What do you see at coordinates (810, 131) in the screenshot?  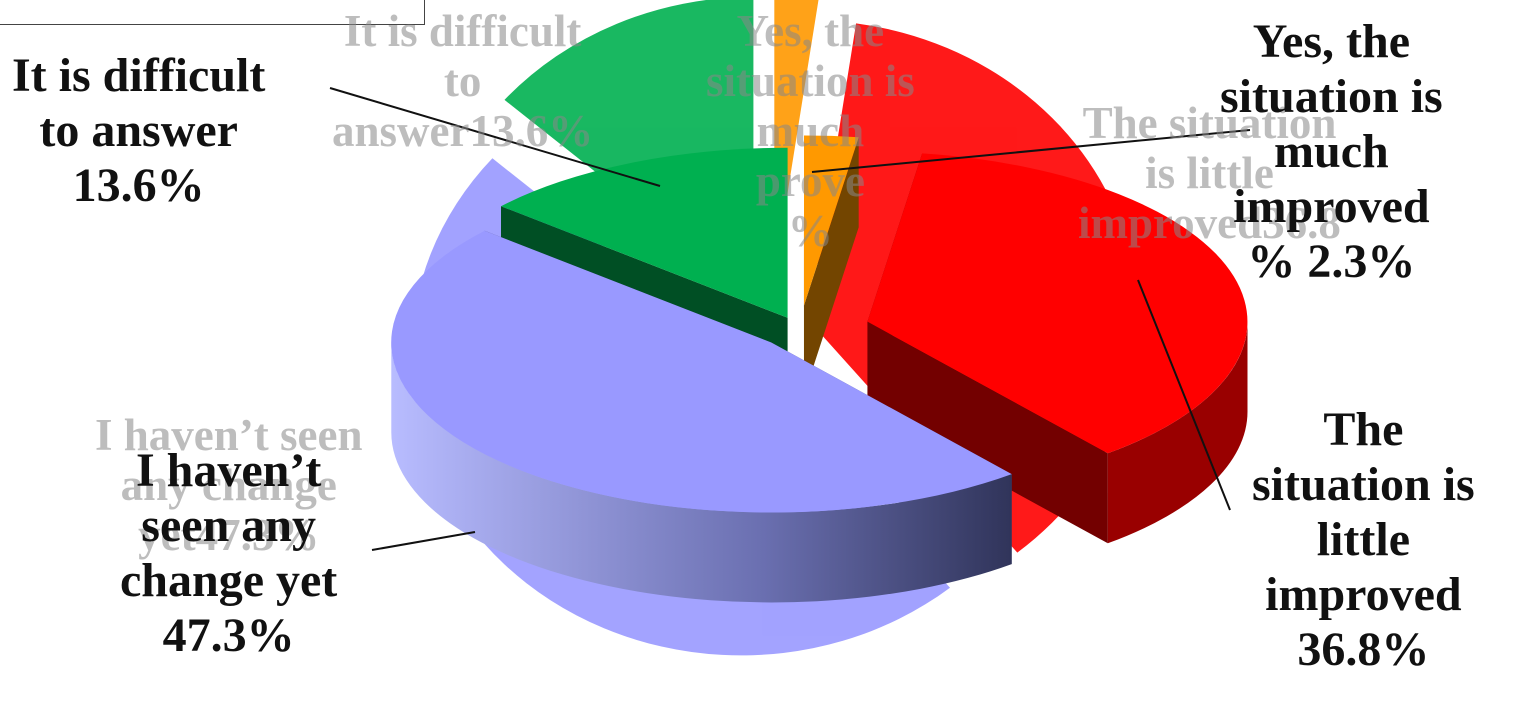 I see `ghost-label-much-improved: Yes, the situation is much prove %` at bounding box center [810, 131].